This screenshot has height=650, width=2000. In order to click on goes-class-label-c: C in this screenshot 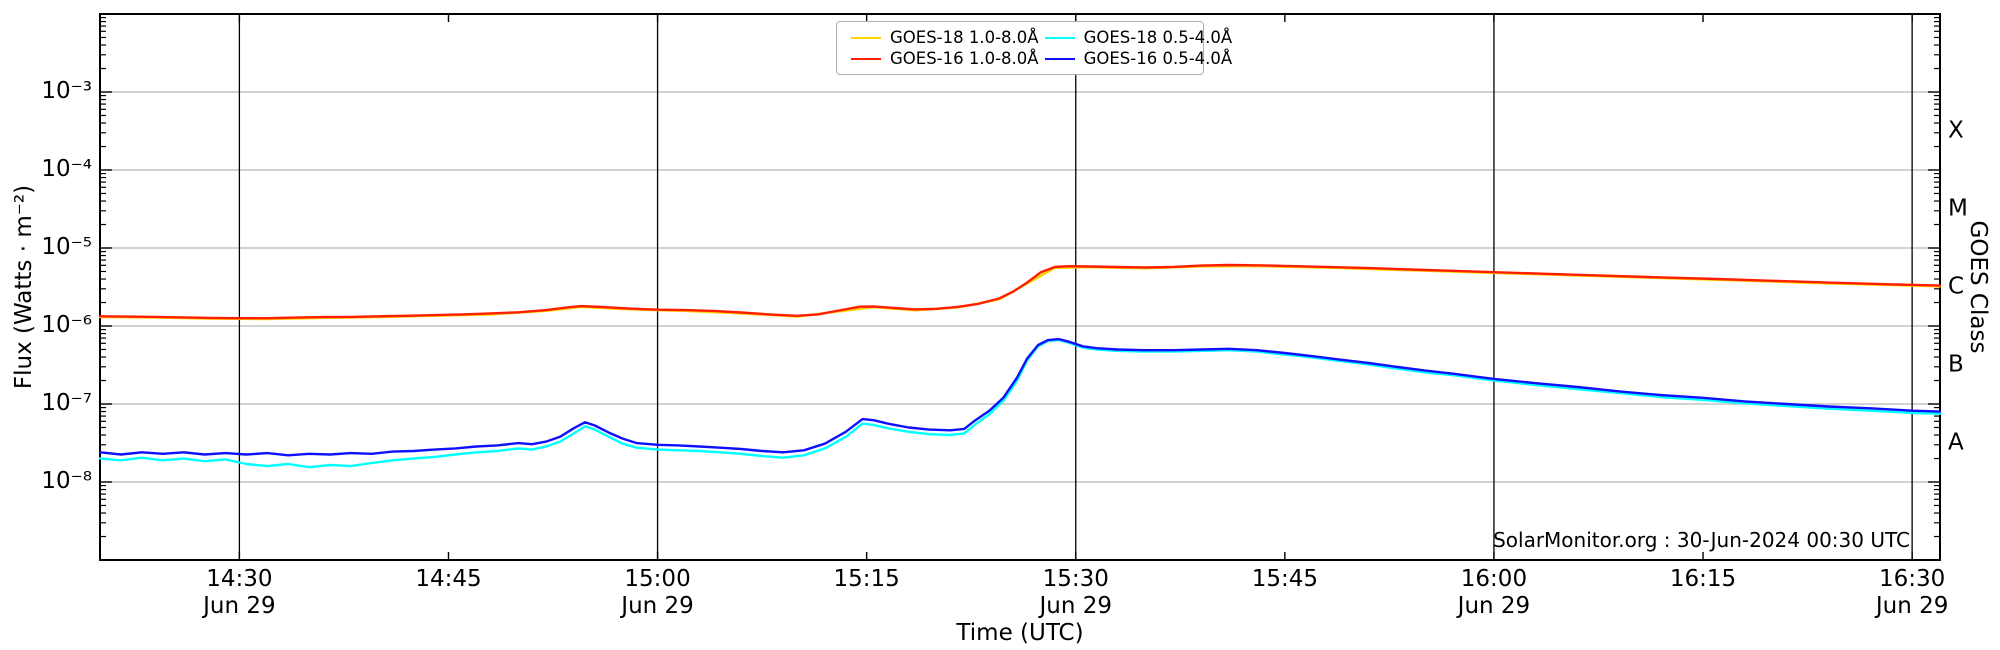, I will do `click(1956, 286)`.